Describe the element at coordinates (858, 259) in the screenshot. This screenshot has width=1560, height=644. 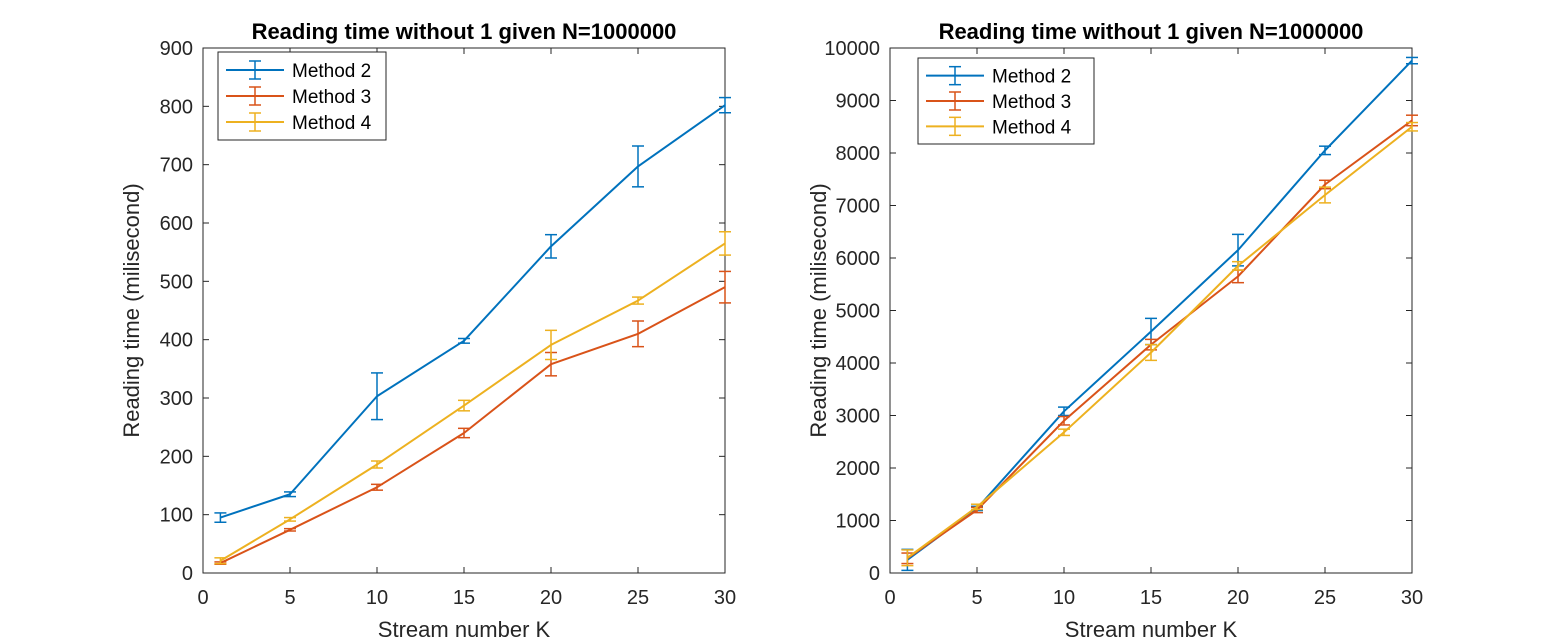
I see `y-tick-label: 6000` at that location.